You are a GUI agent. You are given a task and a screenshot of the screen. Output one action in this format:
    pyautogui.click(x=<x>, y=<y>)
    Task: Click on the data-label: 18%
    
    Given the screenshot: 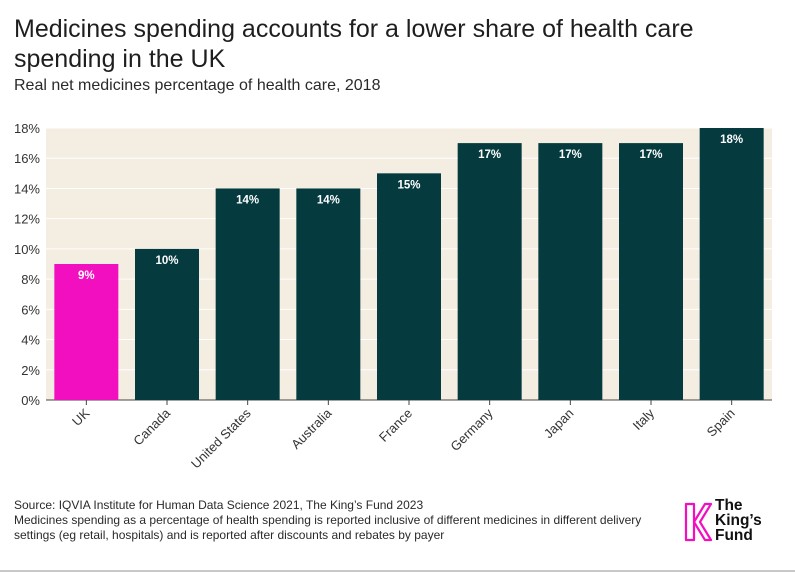 What is the action you would take?
    pyautogui.click(x=731, y=140)
    